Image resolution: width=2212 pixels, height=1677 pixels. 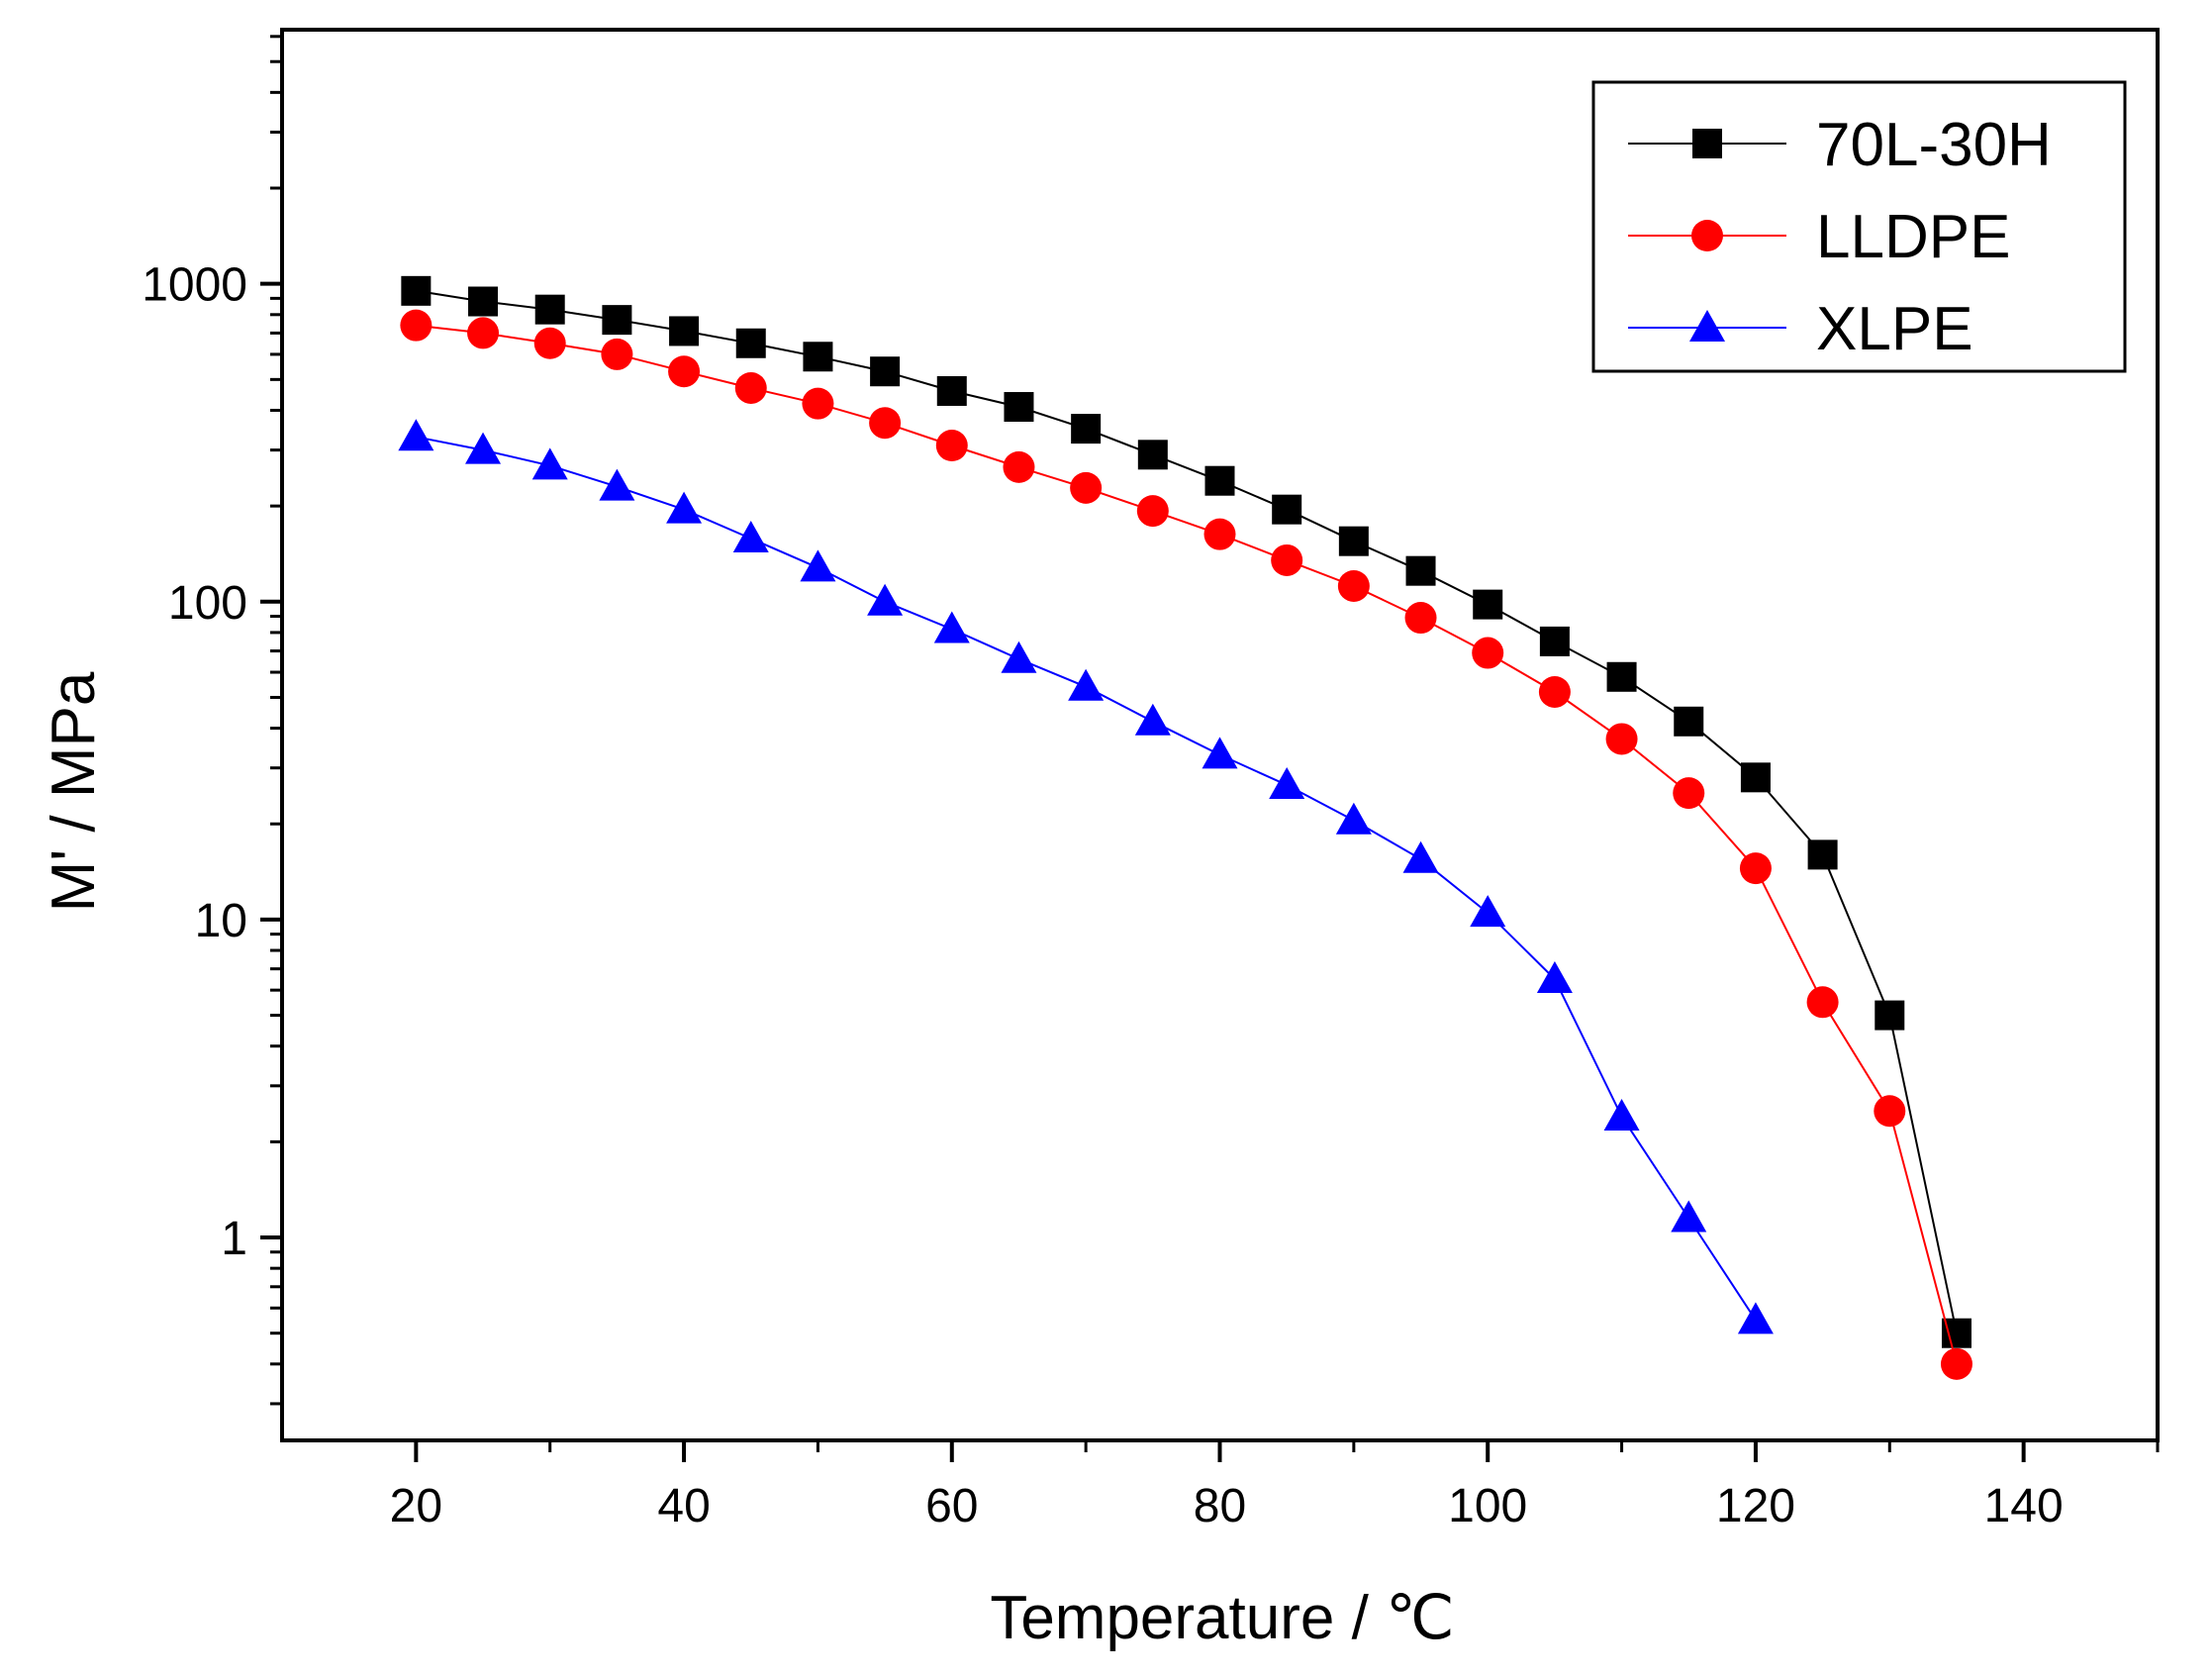 What do you see at coordinates (234, 1239) in the screenshot?
I see `y-tick-label: 1` at bounding box center [234, 1239].